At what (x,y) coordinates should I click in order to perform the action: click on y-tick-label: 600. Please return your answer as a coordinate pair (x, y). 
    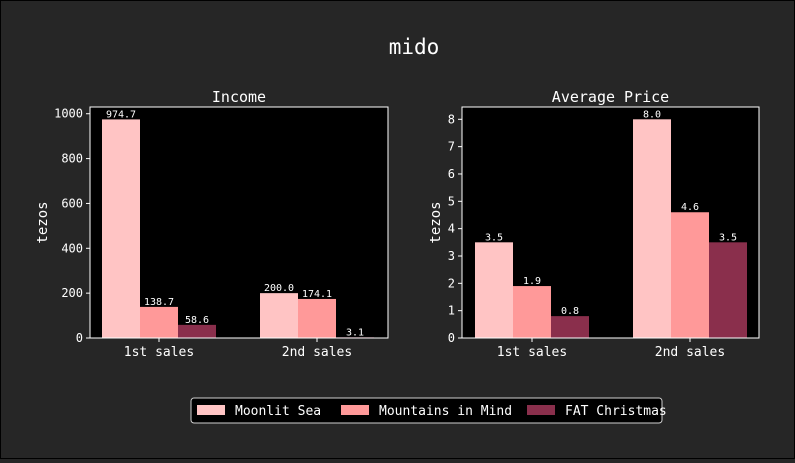
    Looking at the image, I should click on (72, 203).